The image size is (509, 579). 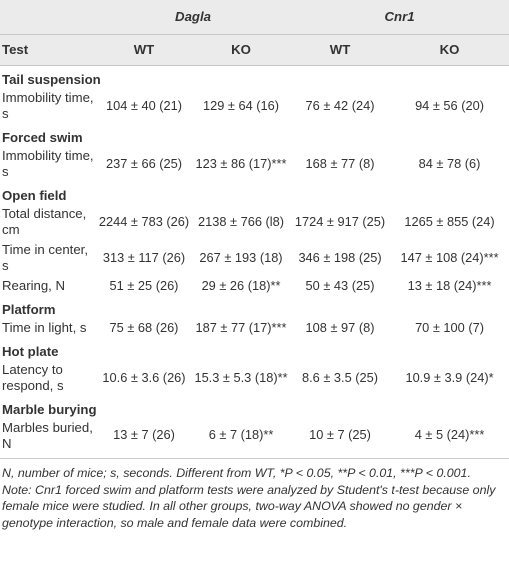 What do you see at coordinates (340, 377) in the screenshot?
I see `value-cell: 8.6 ± 3.5 (25)` at bounding box center [340, 377].